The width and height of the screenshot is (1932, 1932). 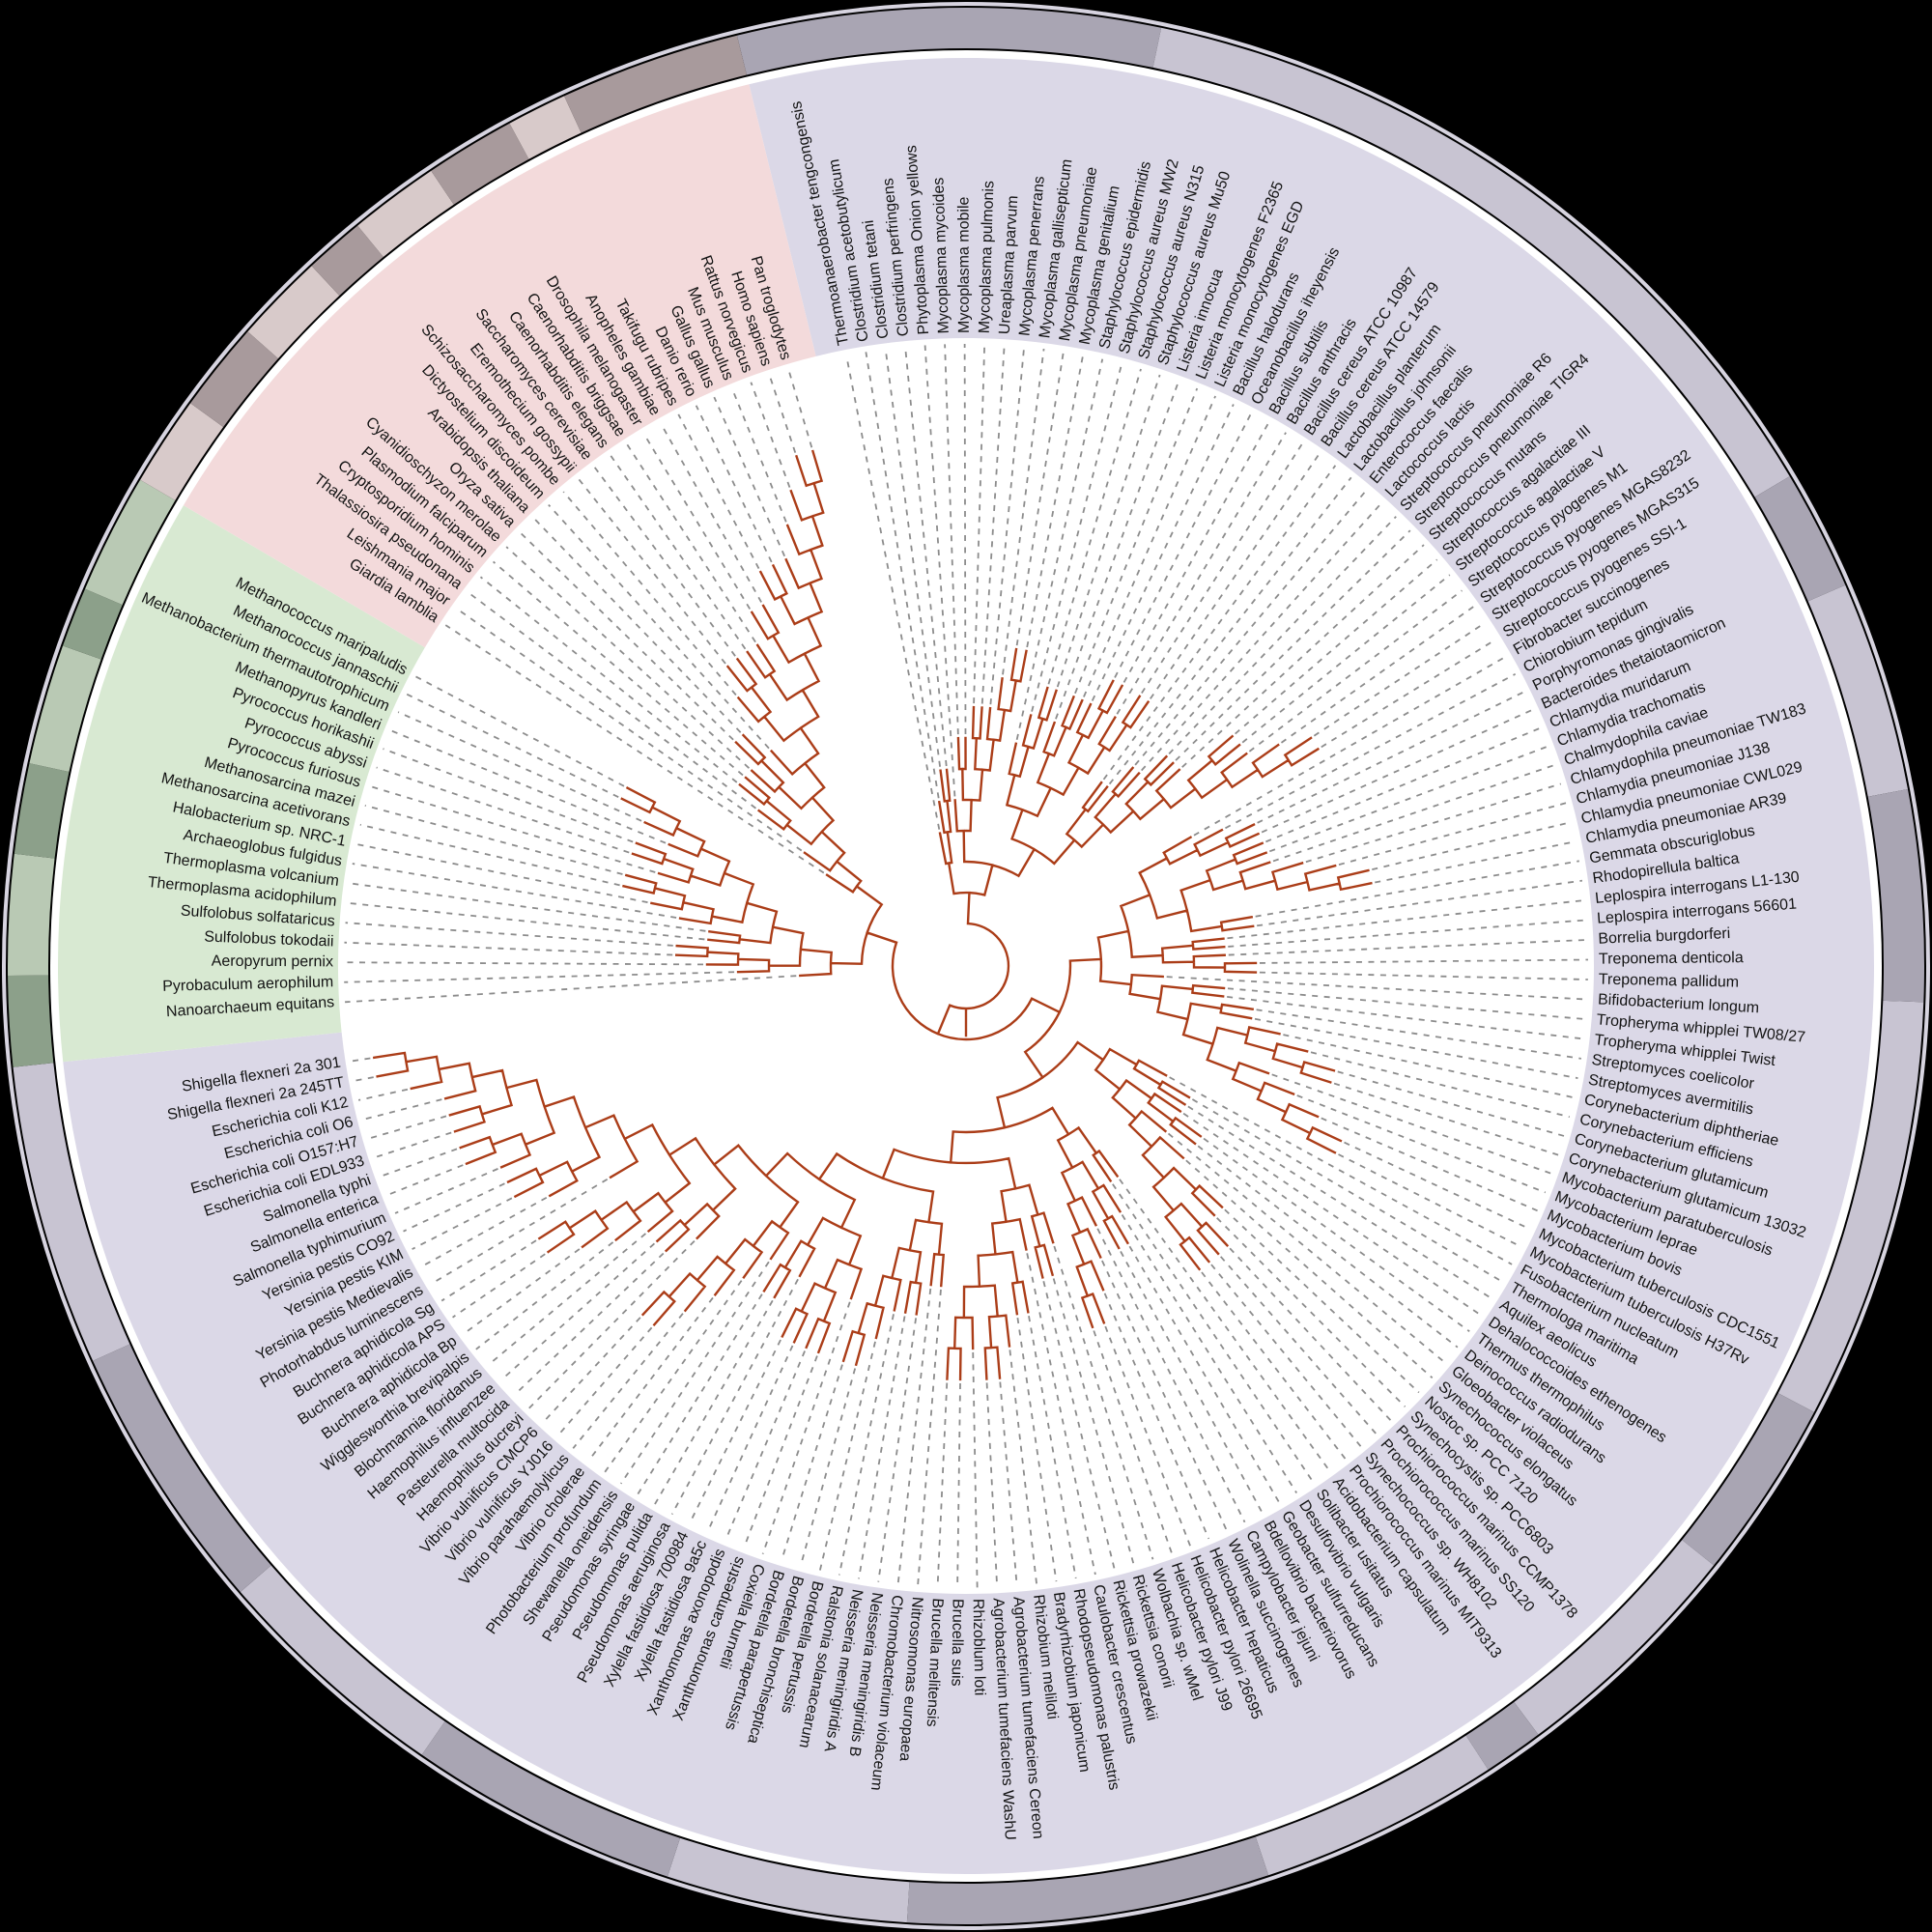 I want to click on species-label: Treponema pallidum, so click(x=1669, y=981).